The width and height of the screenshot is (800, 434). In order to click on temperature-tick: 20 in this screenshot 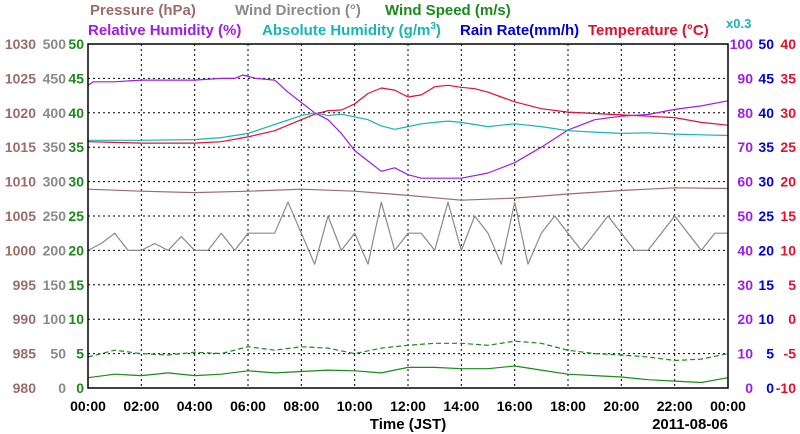, I will do `click(788, 182)`.